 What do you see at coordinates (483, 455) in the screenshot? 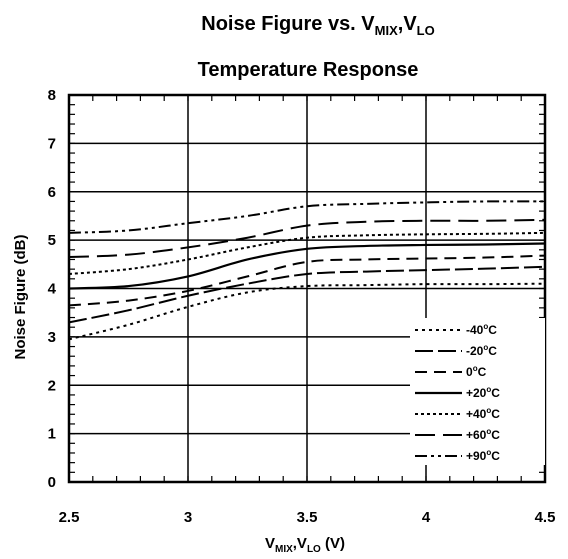
I see `legend-label-6: +90oC` at bounding box center [483, 455].